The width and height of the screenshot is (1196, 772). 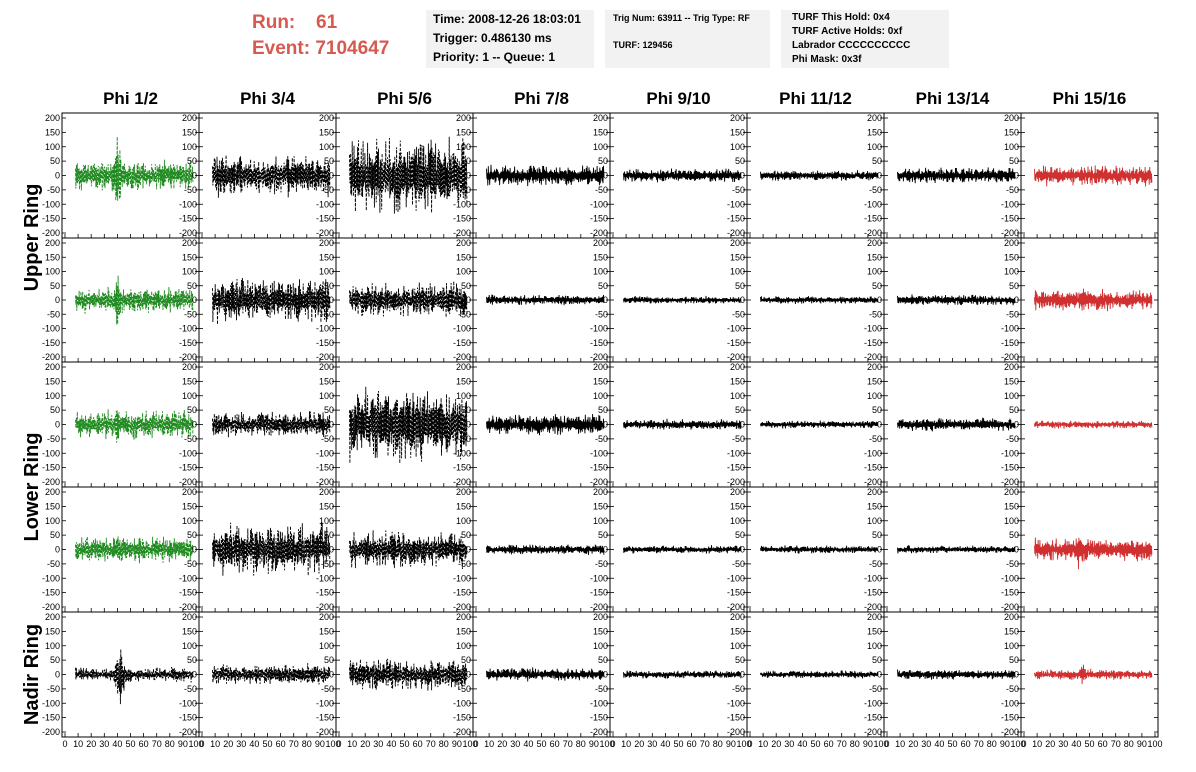 What do you see at coordinates (258, 175) in the screenshot?
I see `panel-r1-c2: 200 150 100 50 0 -50 -100 -150 -200` at bounding box center [258, 175].